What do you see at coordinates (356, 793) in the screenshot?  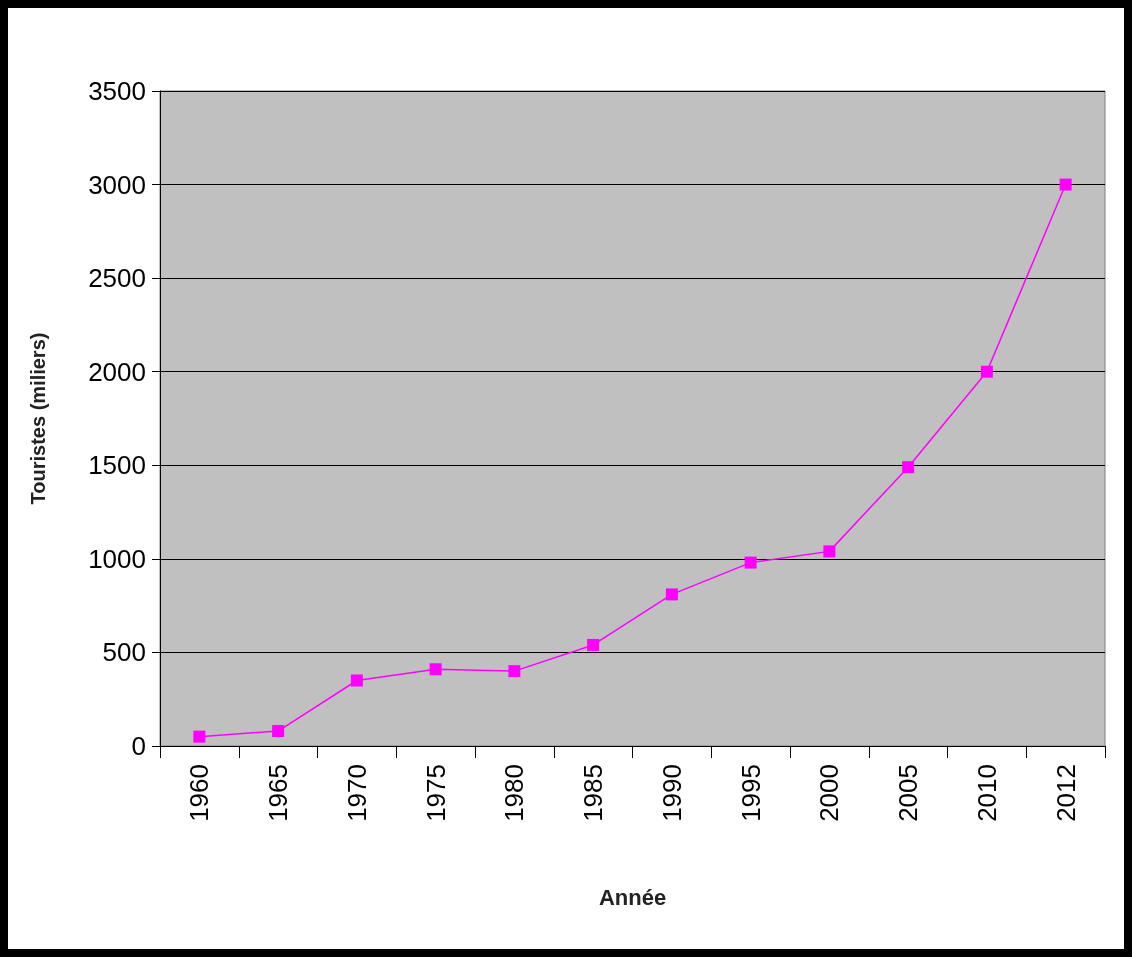 I see `x-tick-label: 1970` at bounding box center [356, 793].